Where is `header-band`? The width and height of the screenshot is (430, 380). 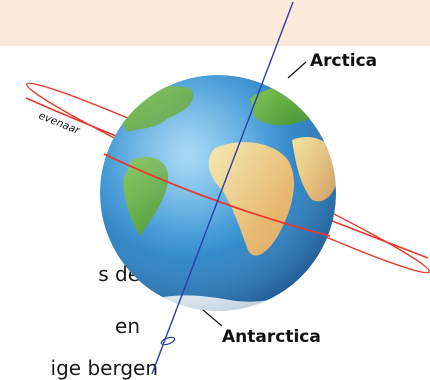
header-band is located at coordinates (215, 23).